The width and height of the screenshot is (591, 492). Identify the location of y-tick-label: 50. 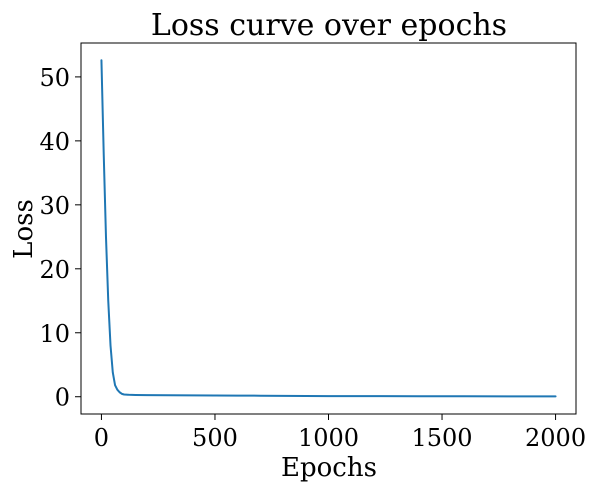
(54, 78).